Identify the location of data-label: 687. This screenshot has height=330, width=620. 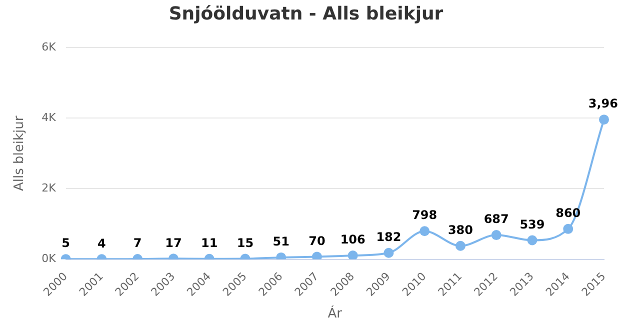
(496, 219).